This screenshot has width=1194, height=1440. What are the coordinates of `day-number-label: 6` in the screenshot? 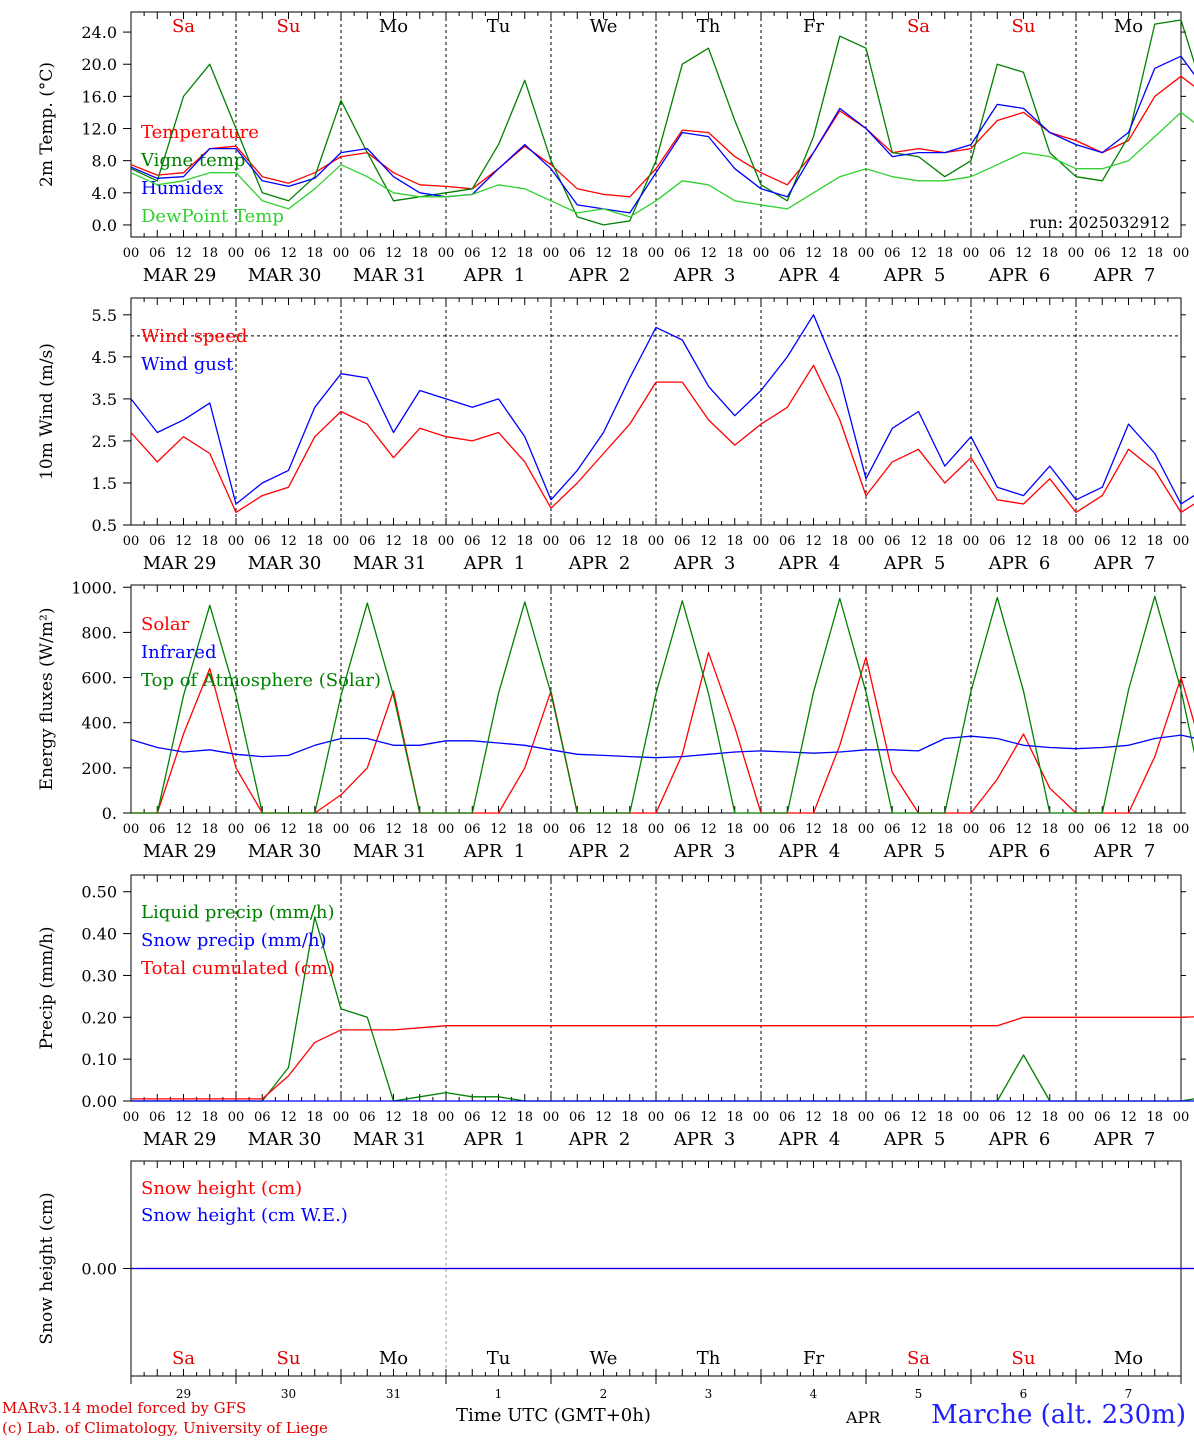 It's located at (1024, 1394).